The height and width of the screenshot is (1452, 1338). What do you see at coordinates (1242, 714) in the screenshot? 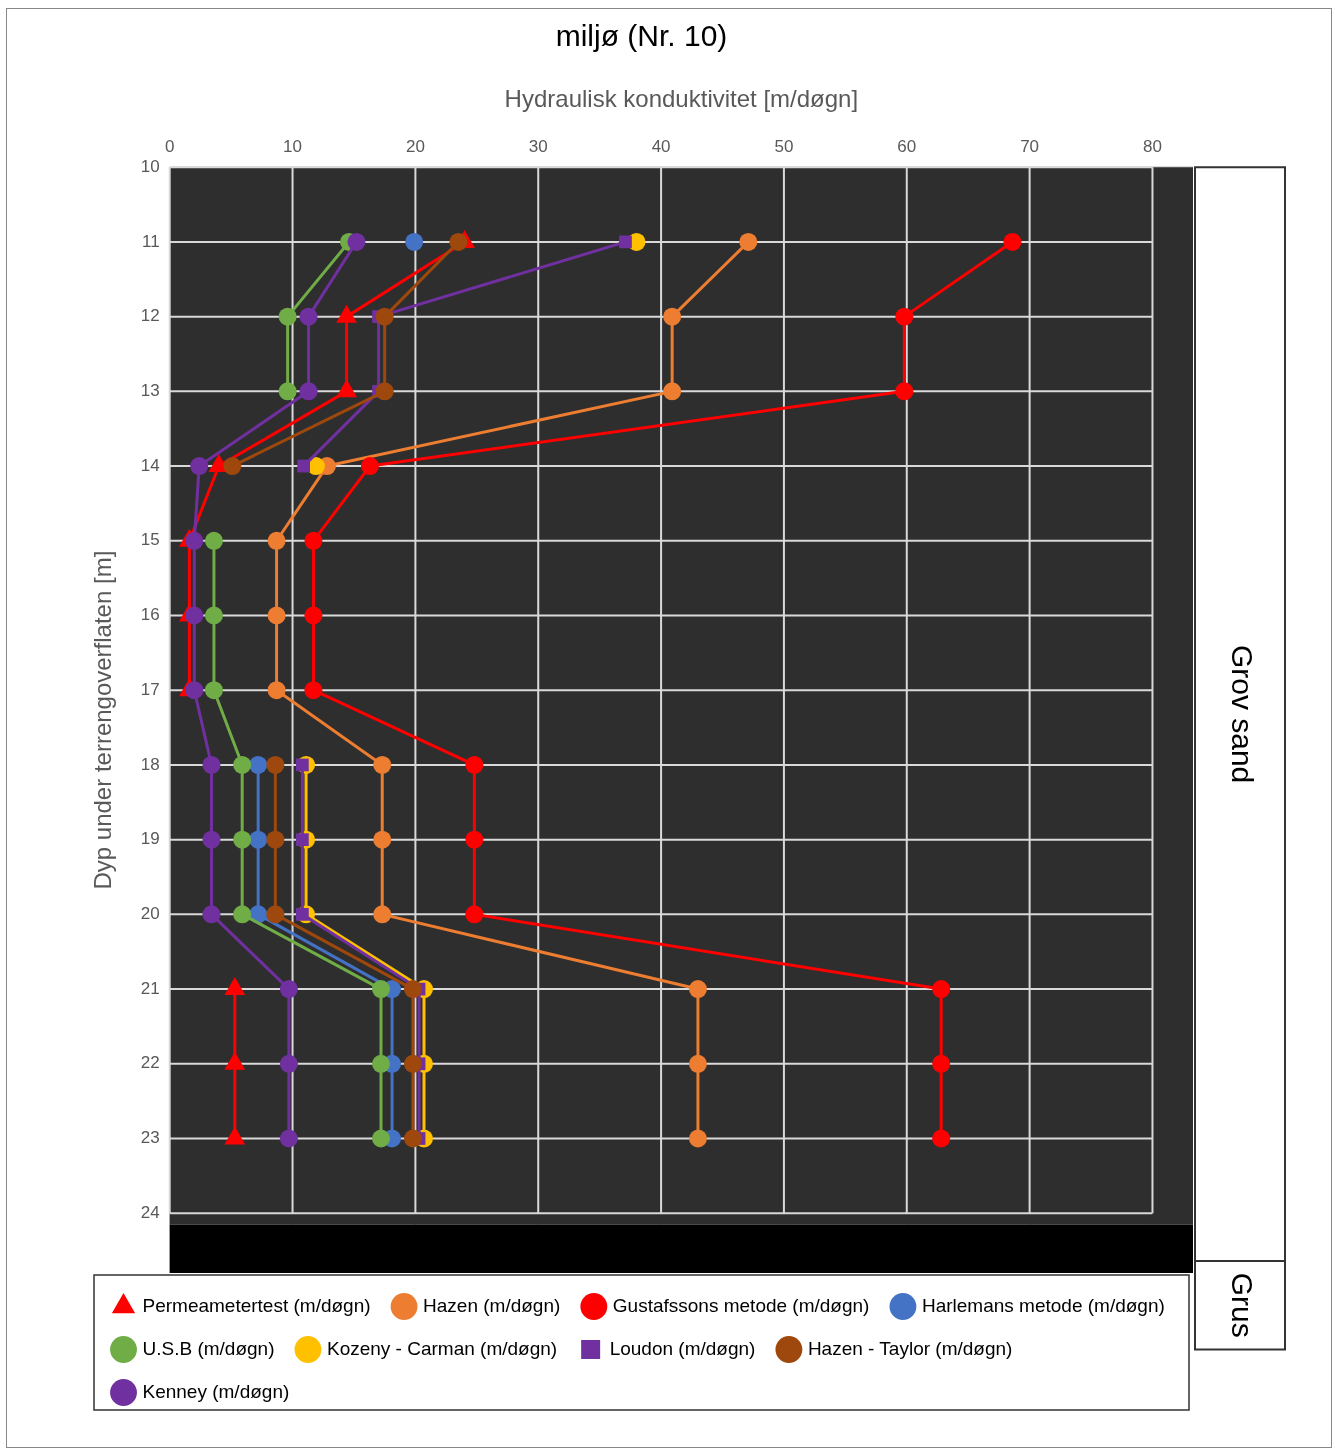
I see `band-label: Grov sand` at bounding box center [1242, 714].